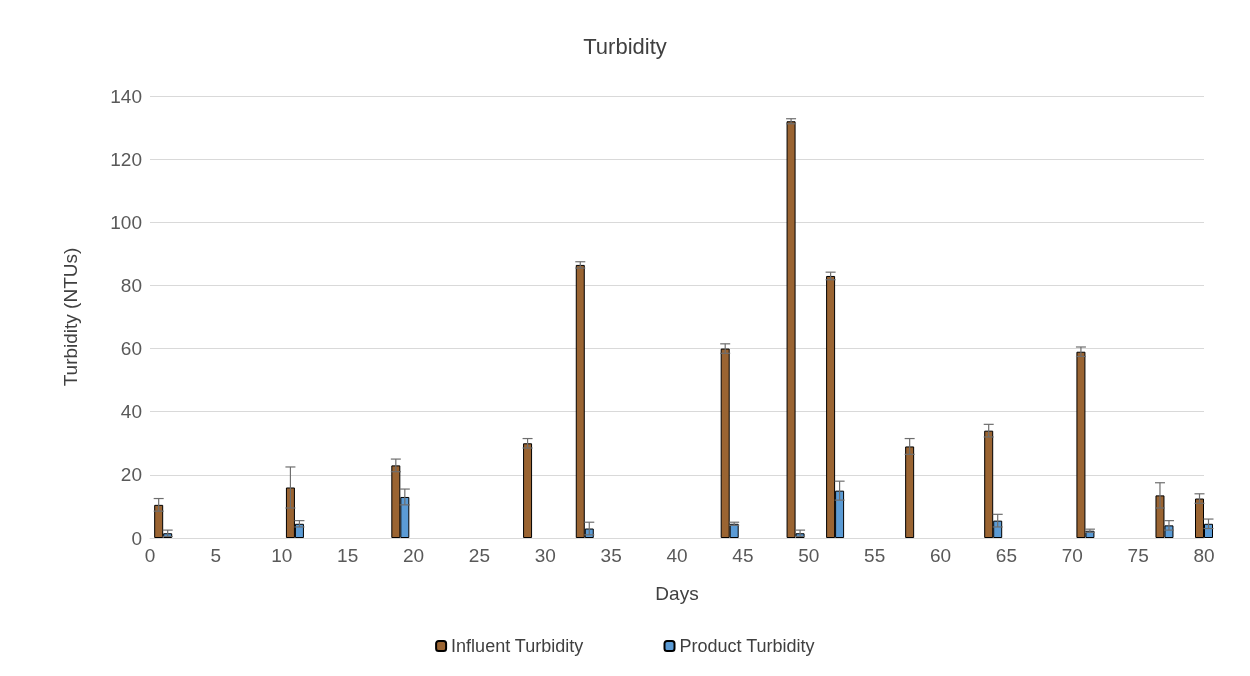  What do you see at coordinates (1072, 555) in the screenshot?
I see `x-tick-label: 70` at bounding box center [1072, 555].